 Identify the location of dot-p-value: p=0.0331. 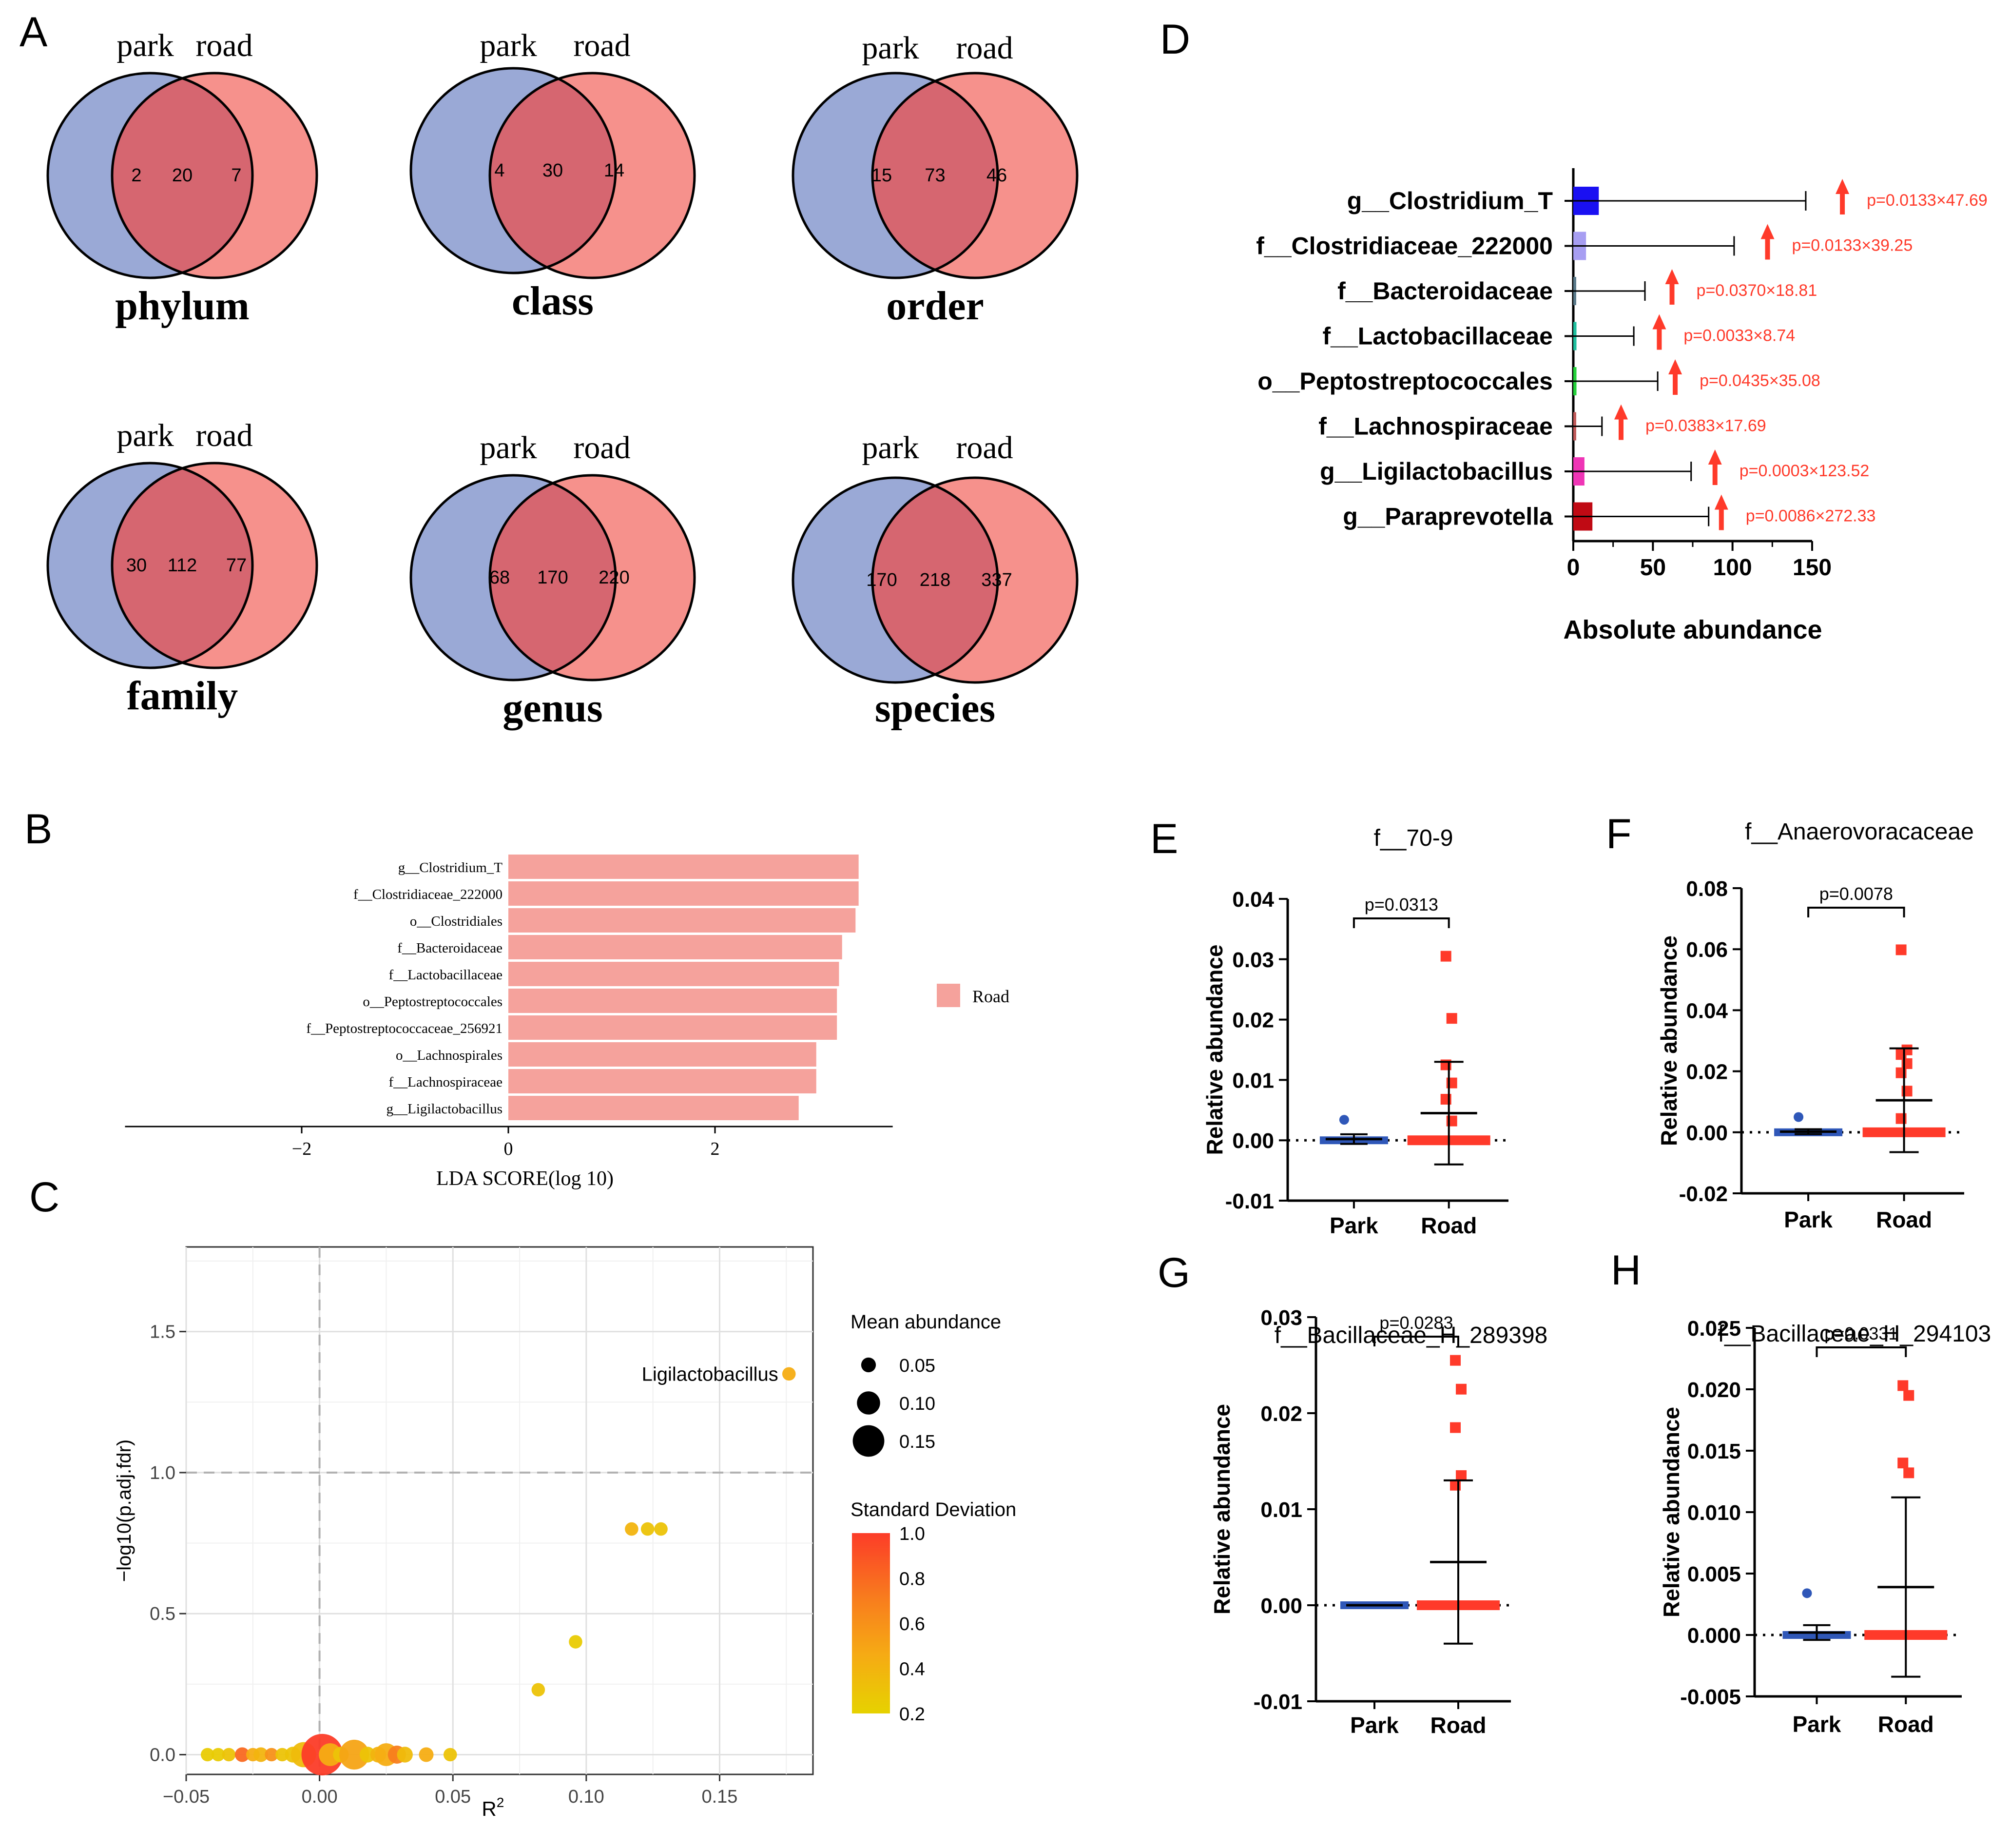
(1861, 1333).